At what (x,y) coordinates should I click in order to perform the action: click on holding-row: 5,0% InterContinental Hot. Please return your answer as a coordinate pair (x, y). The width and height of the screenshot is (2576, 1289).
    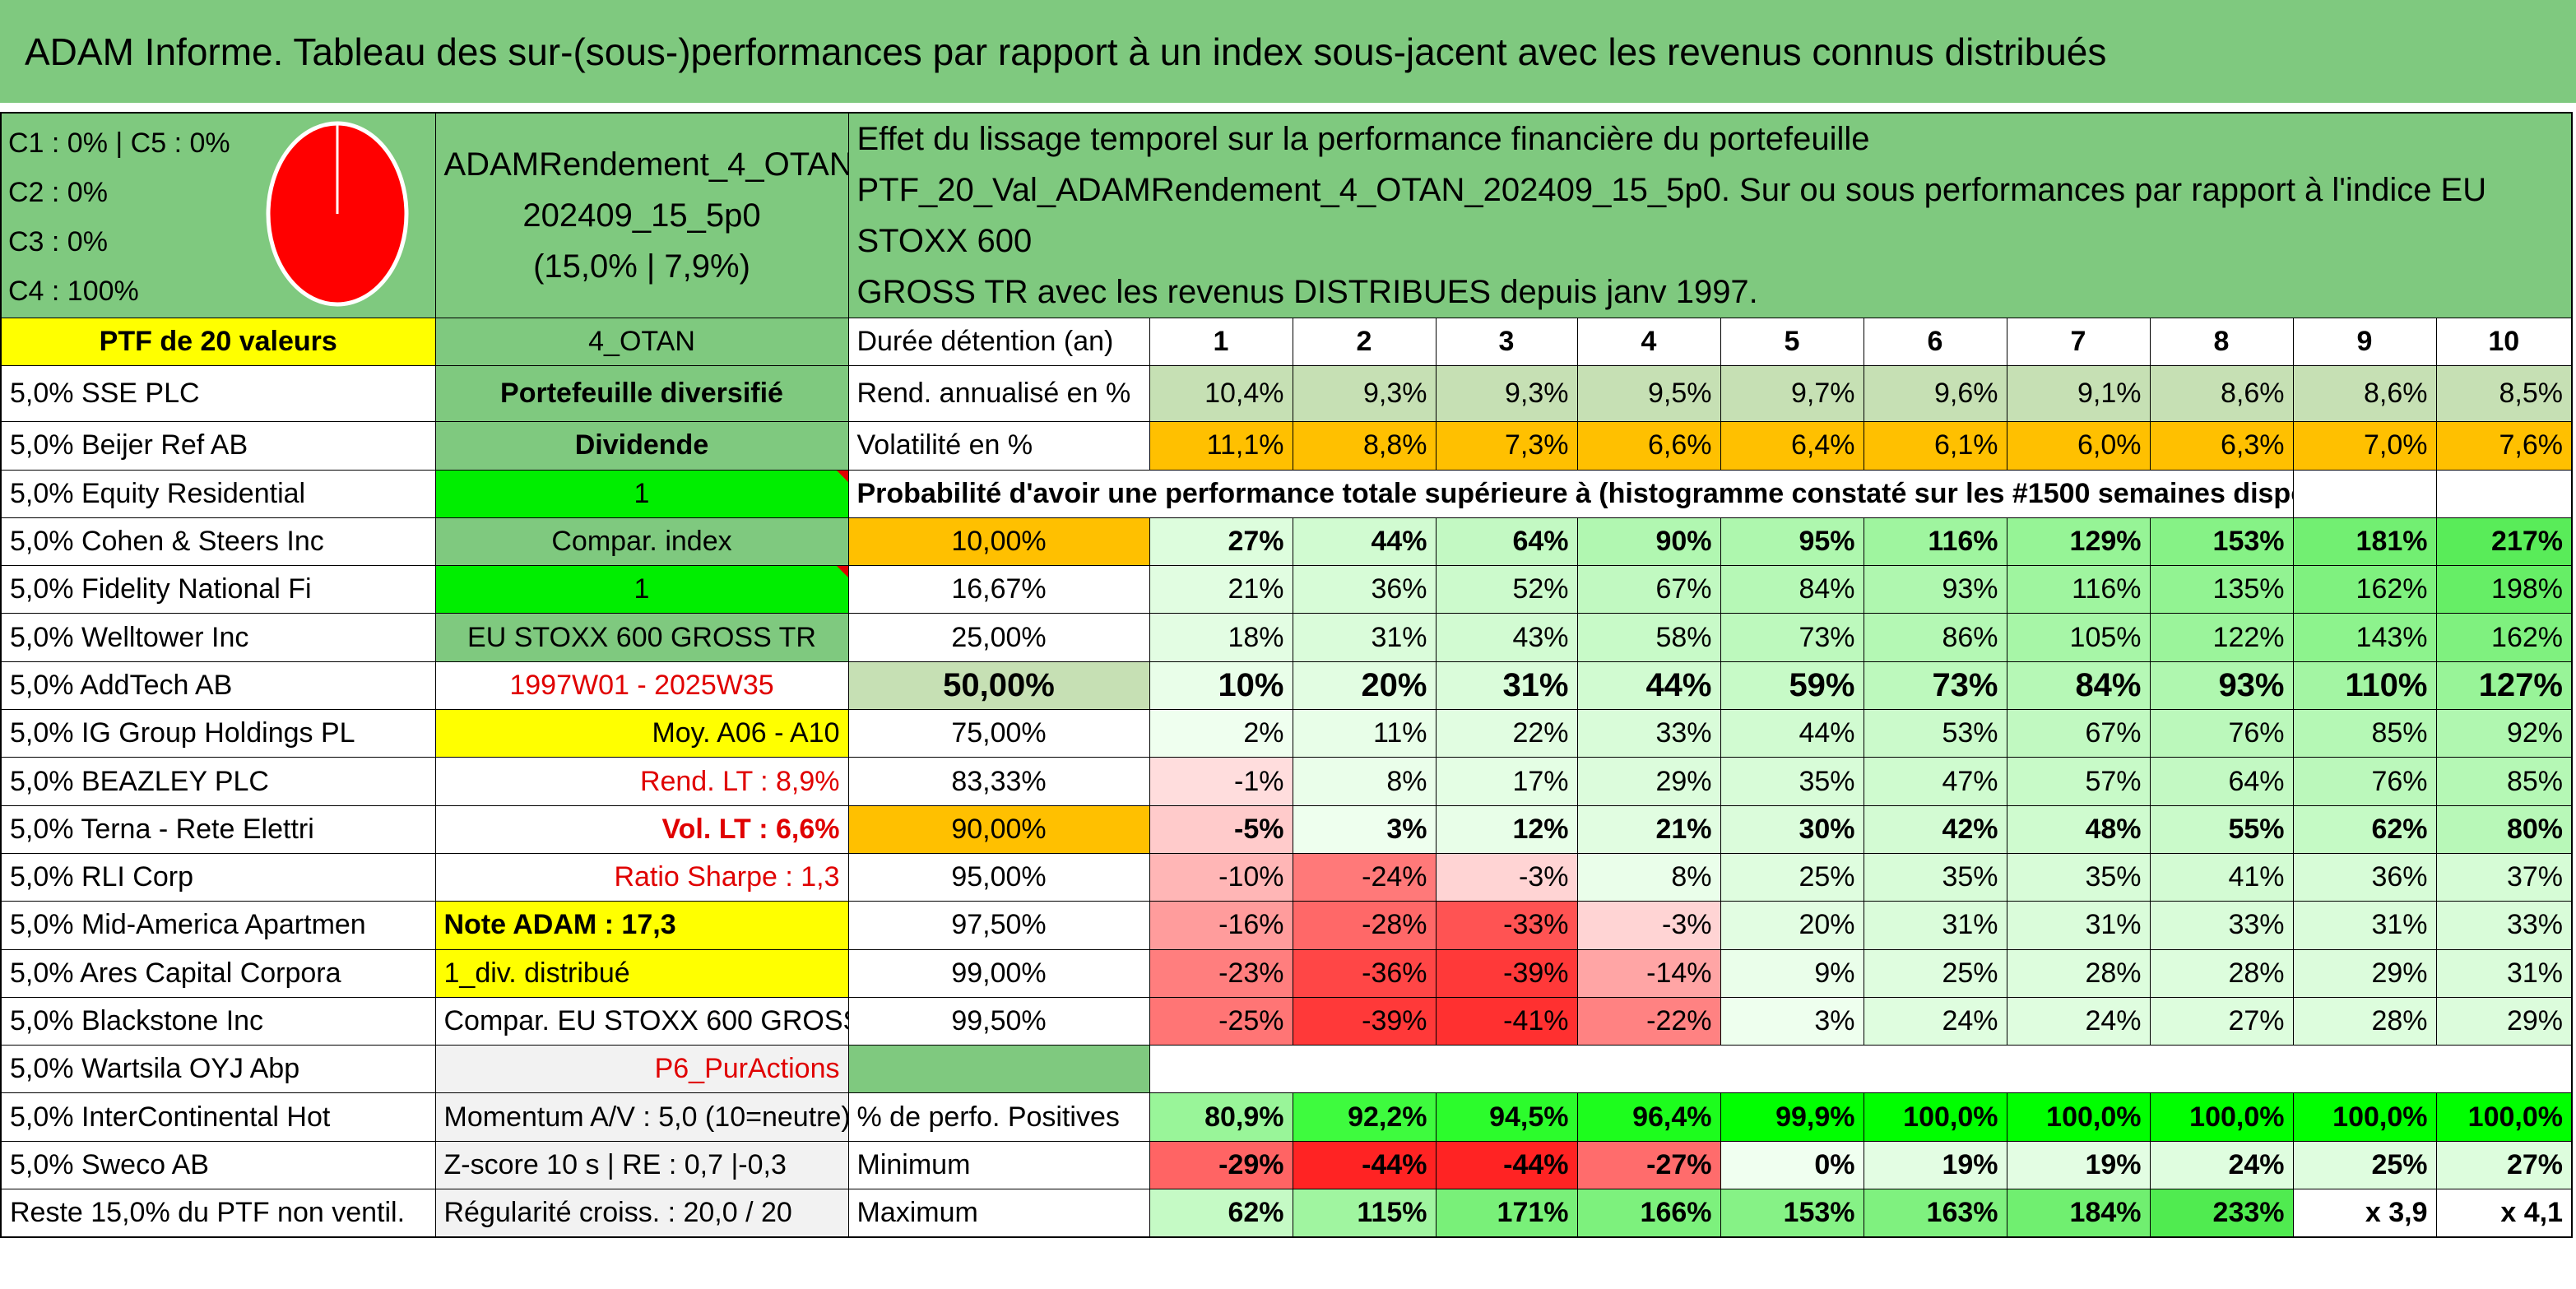
    Looking at the image, I should click on (218, 1117).